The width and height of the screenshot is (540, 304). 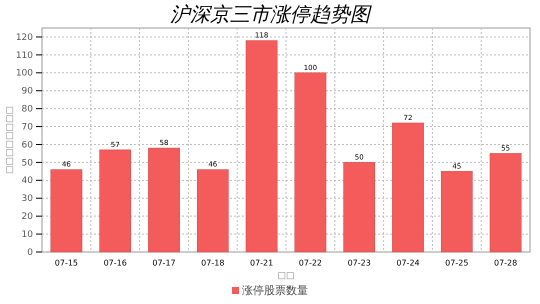 I want to click on y-axis-title: □□□□□□□□, so click(x=10, y=140).